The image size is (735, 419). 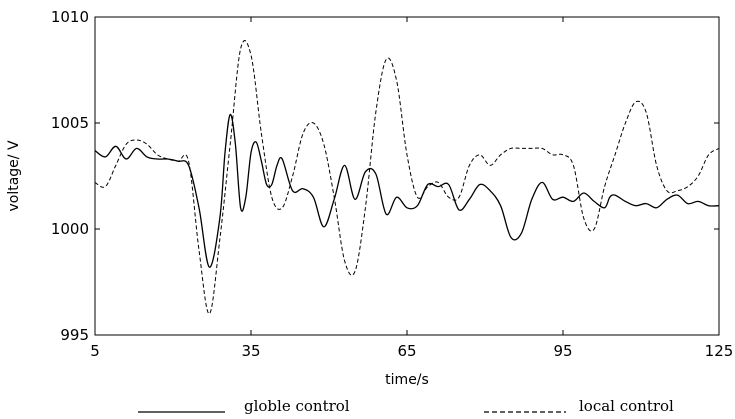 What do you see at coordinates (626, 406) in the screenshot?
I see `legend-label-local-control: local control` at bounding box center [626, 406].